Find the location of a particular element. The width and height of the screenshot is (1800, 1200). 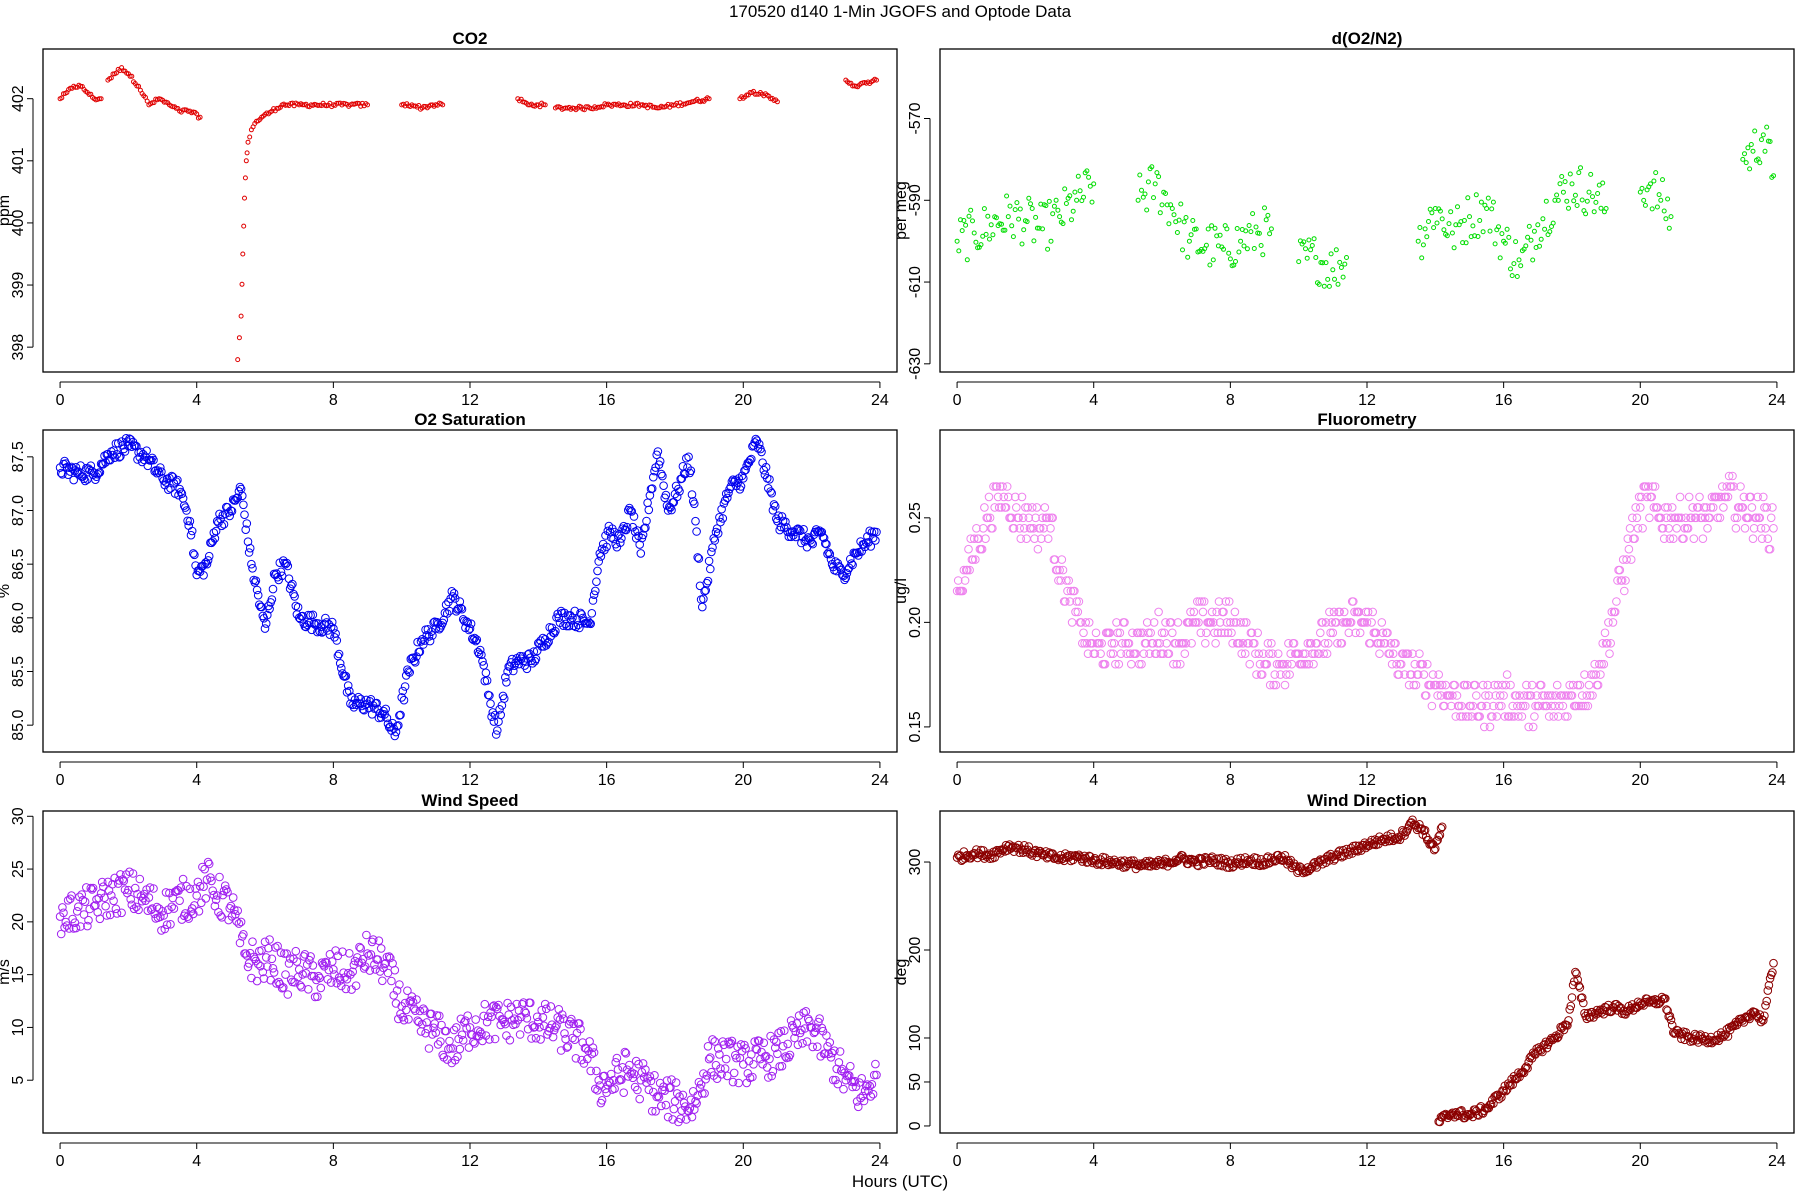

x-tick-label-o2n2: 24 is located at coordinates (1777, 400).